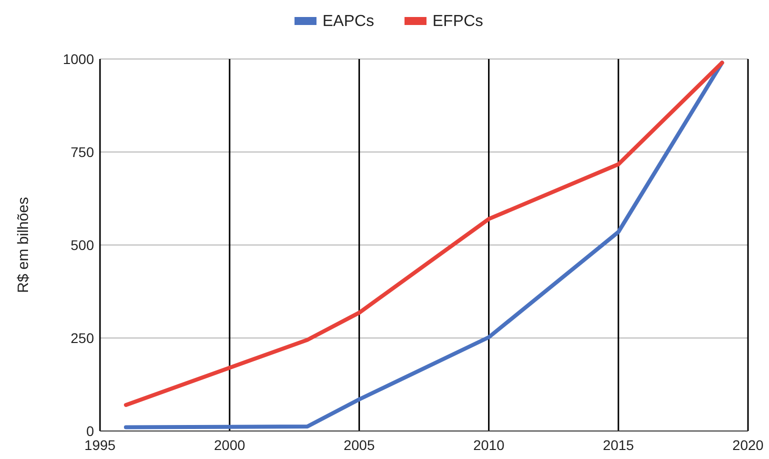 Image resolution: width=769 pixels, height=459 pixels. I want to click on x-tick-label: 2005, so click(359, 445).